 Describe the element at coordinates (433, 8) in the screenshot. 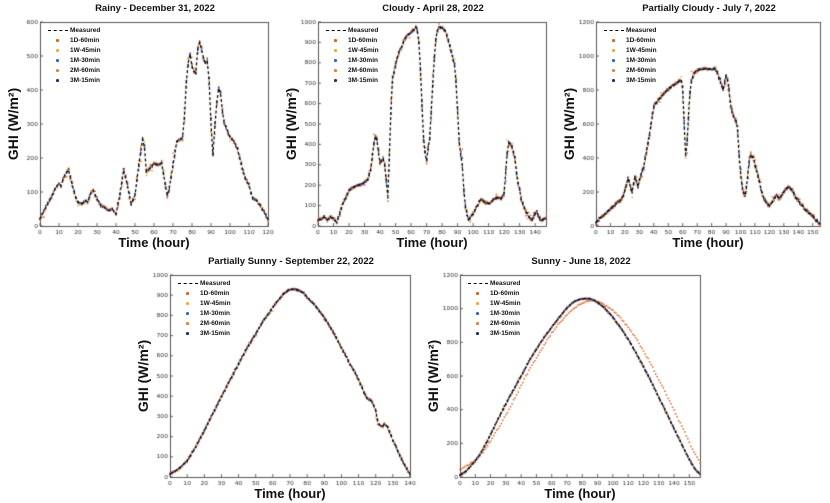

I see `chart-title-cloudy: Cloudy - April 28, 2022` at that location.